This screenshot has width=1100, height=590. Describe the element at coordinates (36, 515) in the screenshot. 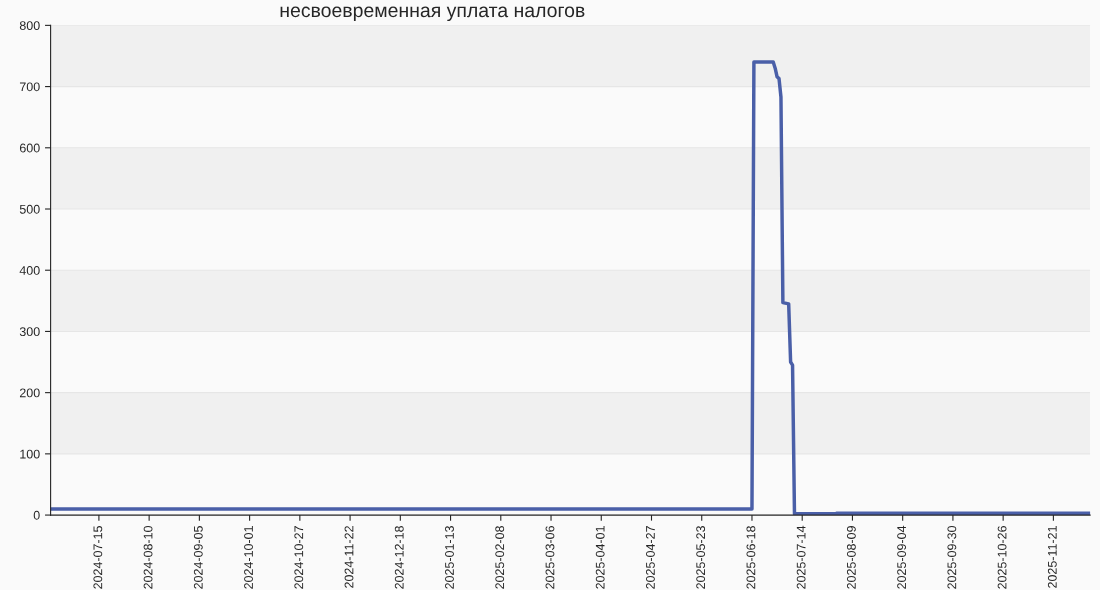

I see `y-tick-label: 0` at that location.